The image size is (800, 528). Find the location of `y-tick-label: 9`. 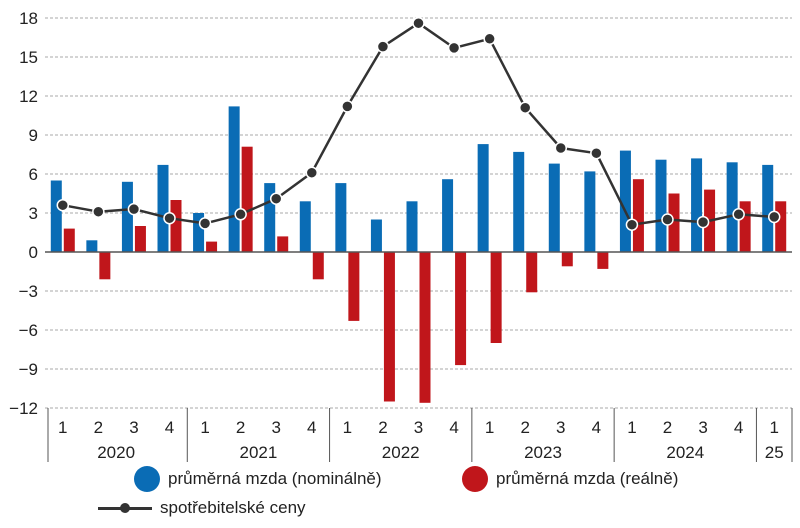

y-tick-label: 9 is located at coordinates (33, 135).